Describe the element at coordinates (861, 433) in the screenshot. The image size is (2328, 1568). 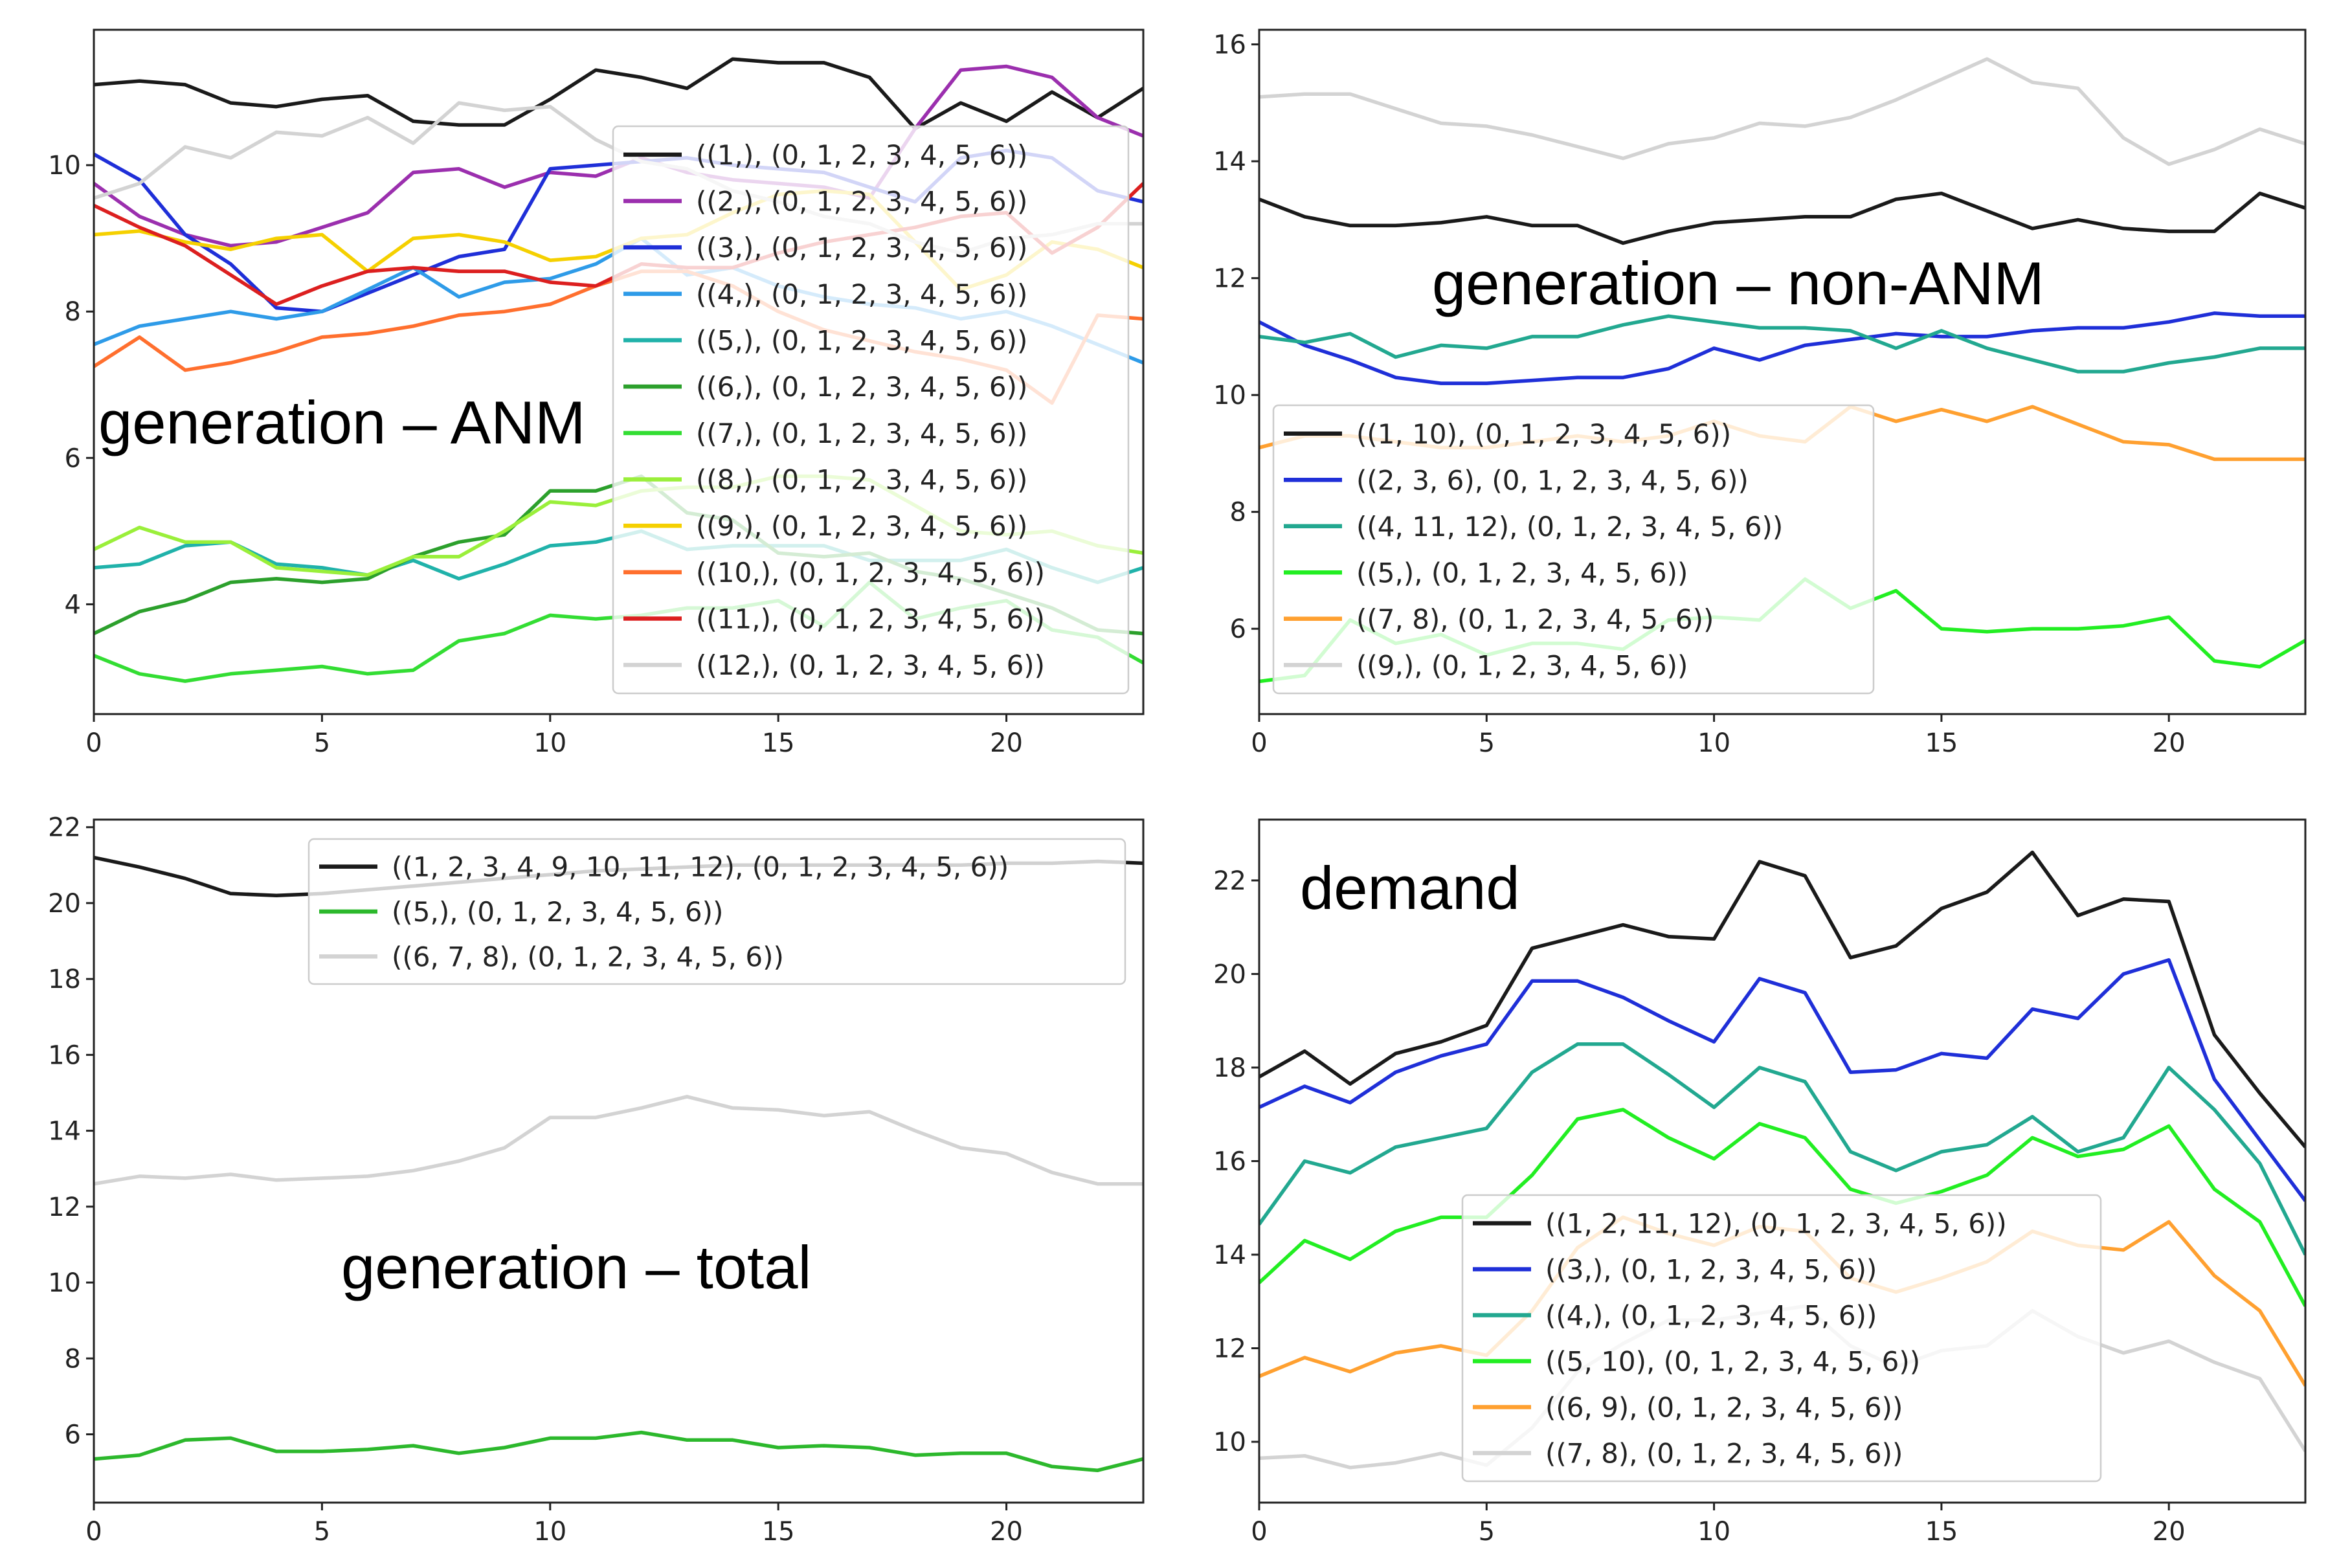
I see `legend-label: ((7,), (0, 1, 2, 3, 4, 5, 6))` at that location.